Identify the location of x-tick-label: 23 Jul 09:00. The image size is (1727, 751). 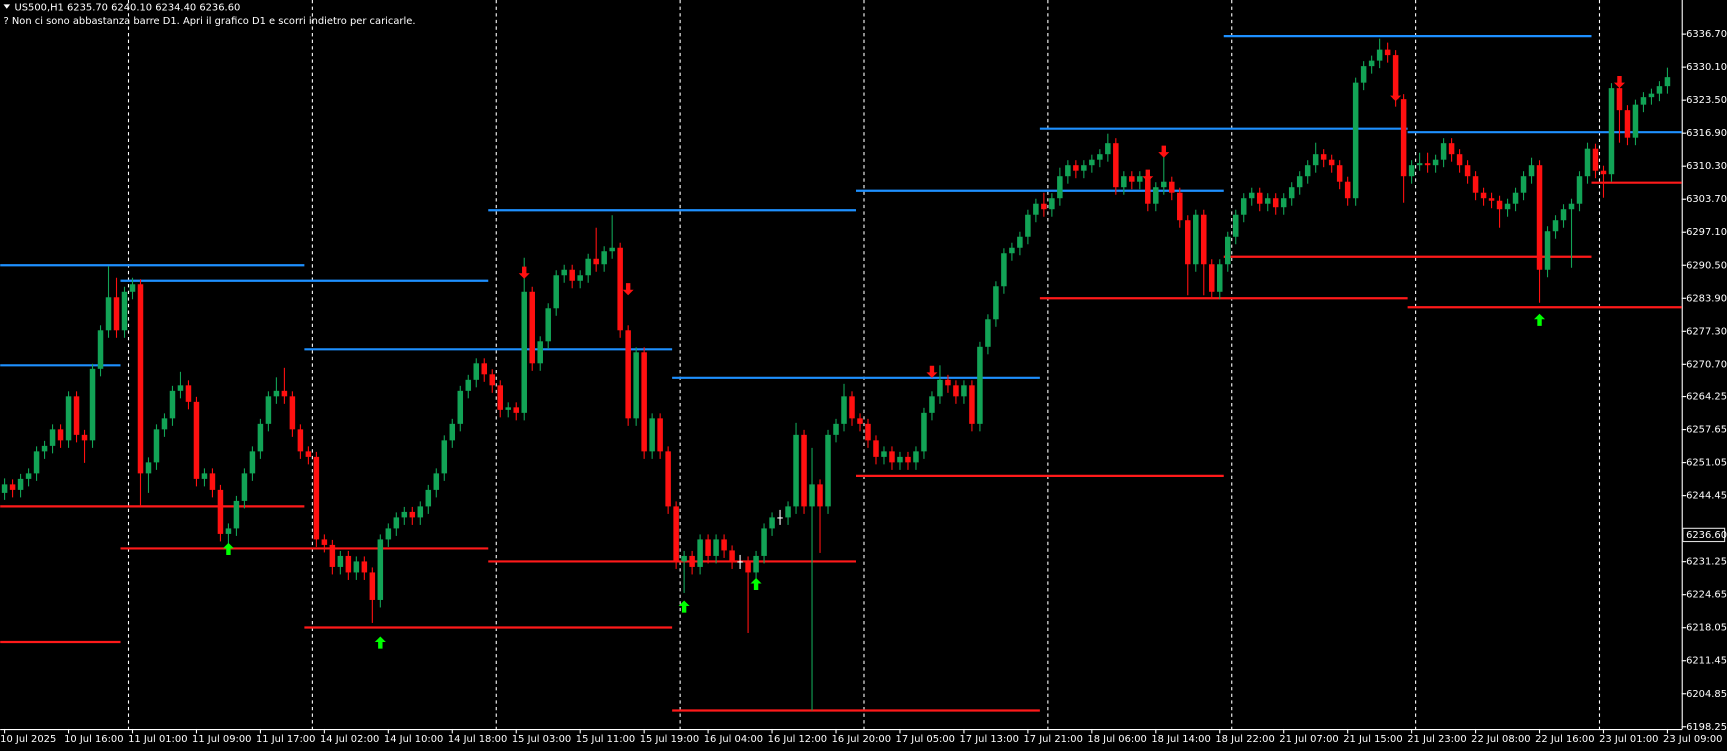
(1692, 739).